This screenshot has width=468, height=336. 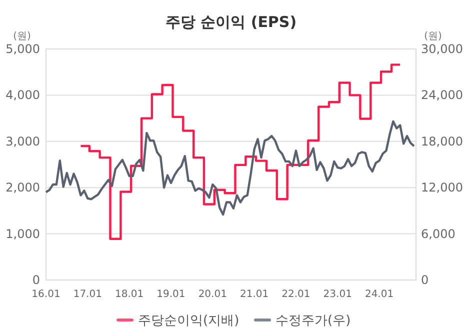 What do you see at coordinates (36, 280) in the screenshot?
I see `y-tick-label: 0` at bounding box center [36, 280].